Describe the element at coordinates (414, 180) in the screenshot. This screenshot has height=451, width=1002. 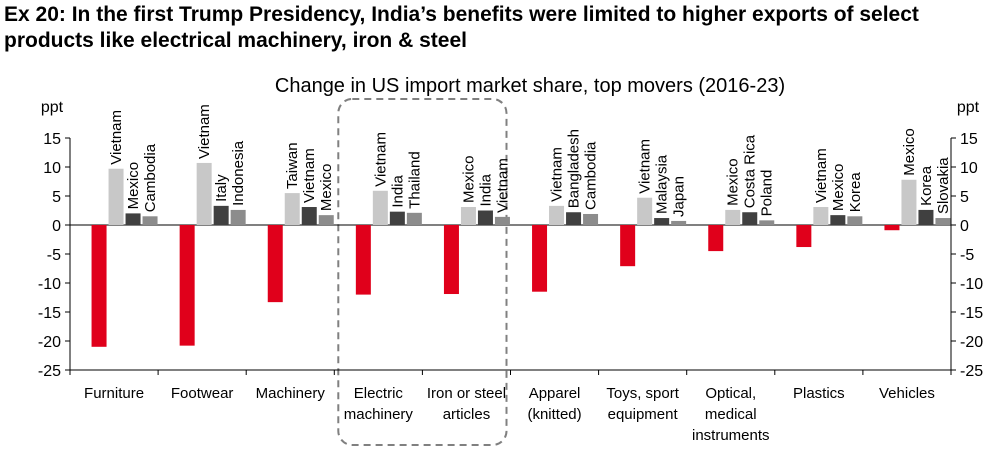
I see `country-label: Thailand` at that location.